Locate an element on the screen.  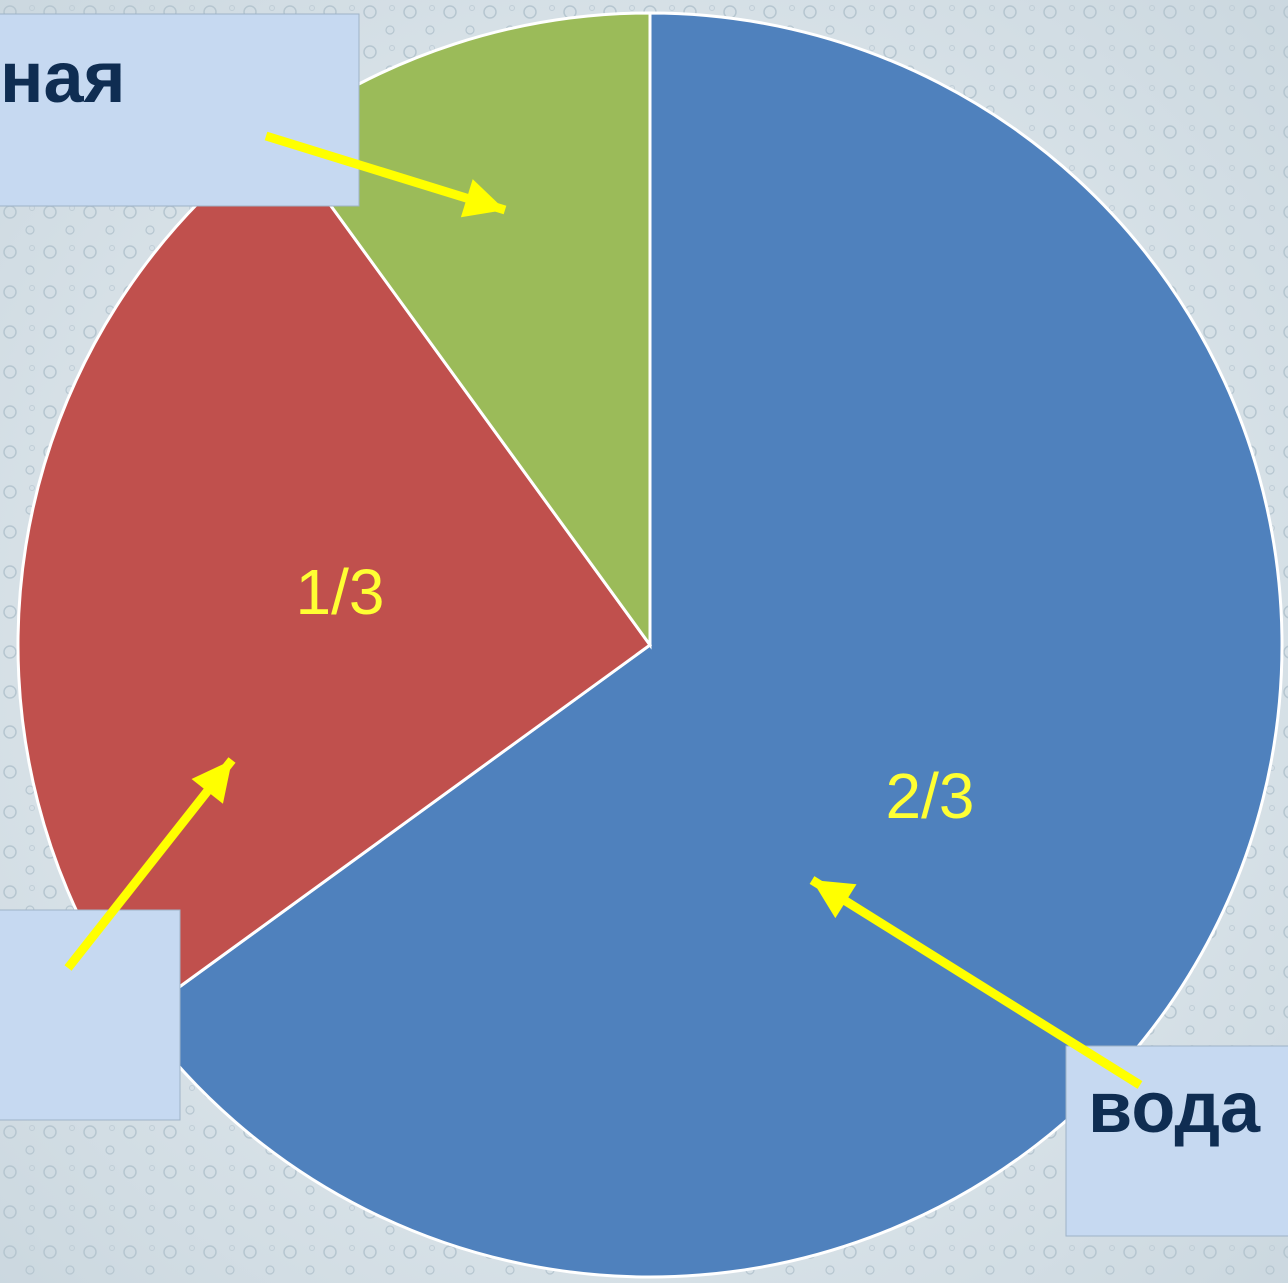
slice-label: ная is located at coordinates (63, 78).